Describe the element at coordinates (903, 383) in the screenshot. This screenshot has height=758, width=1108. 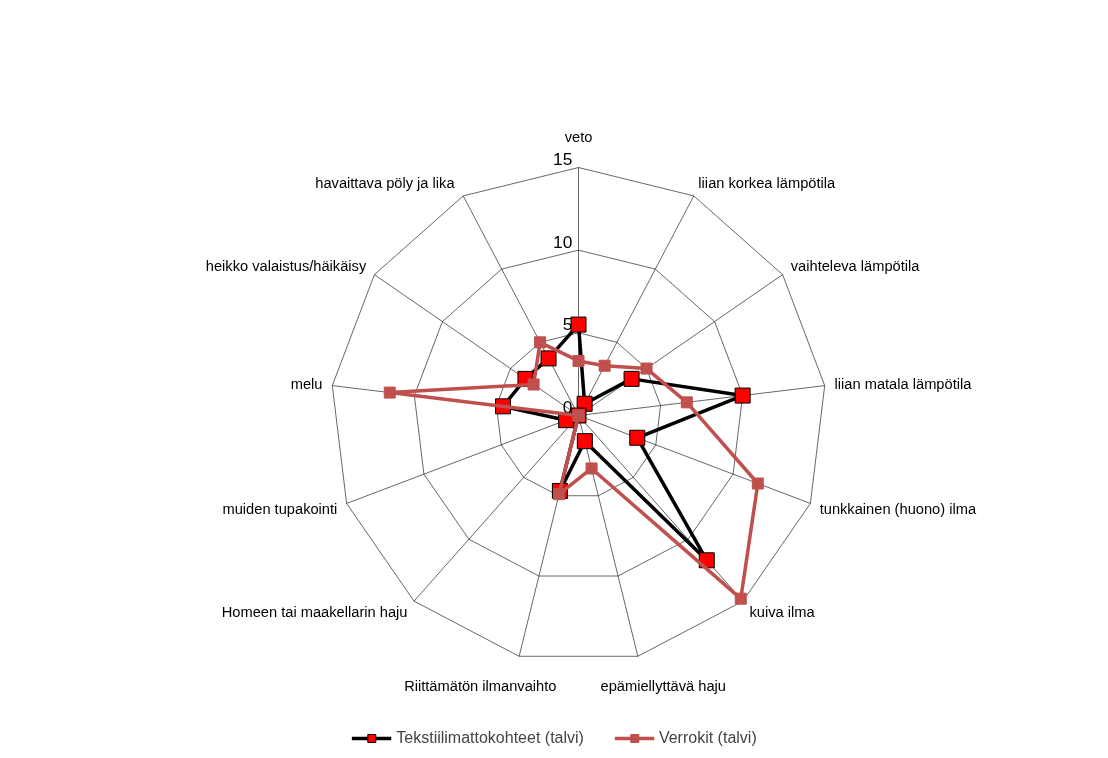
I see `spoke-label: liian matala lämpötila` at that location.